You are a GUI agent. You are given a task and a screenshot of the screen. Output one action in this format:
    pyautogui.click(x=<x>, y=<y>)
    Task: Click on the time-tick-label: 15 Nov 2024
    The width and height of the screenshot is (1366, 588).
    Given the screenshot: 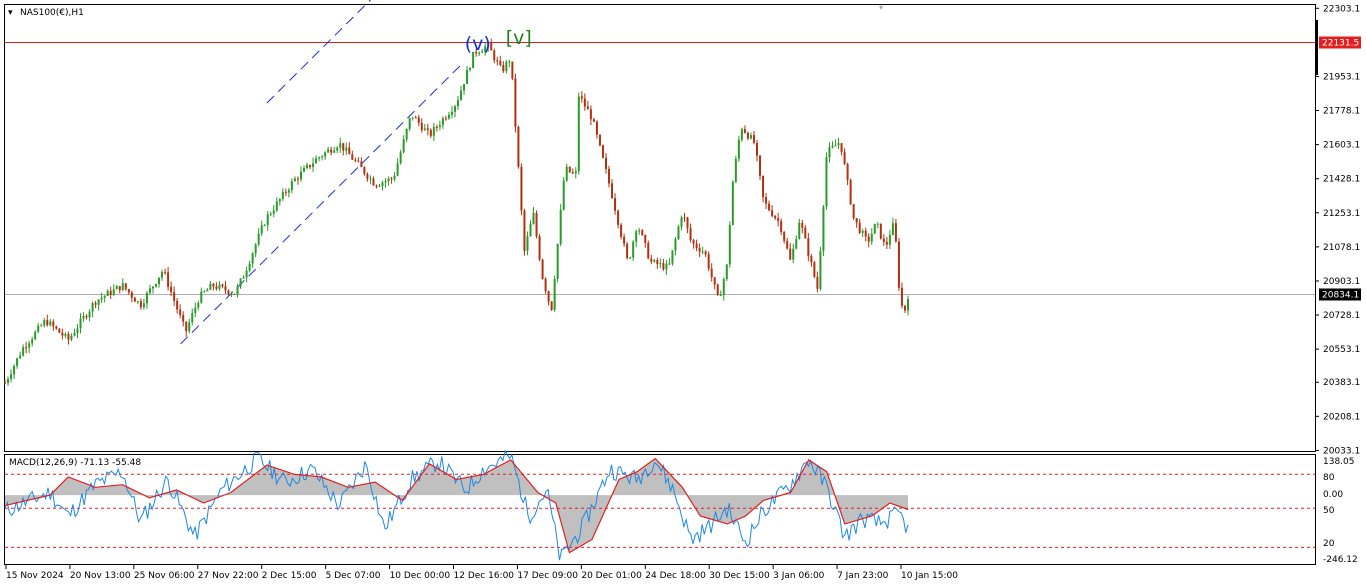 What is the action you would take?
    pyautogui.click(x=35, y=576)
    